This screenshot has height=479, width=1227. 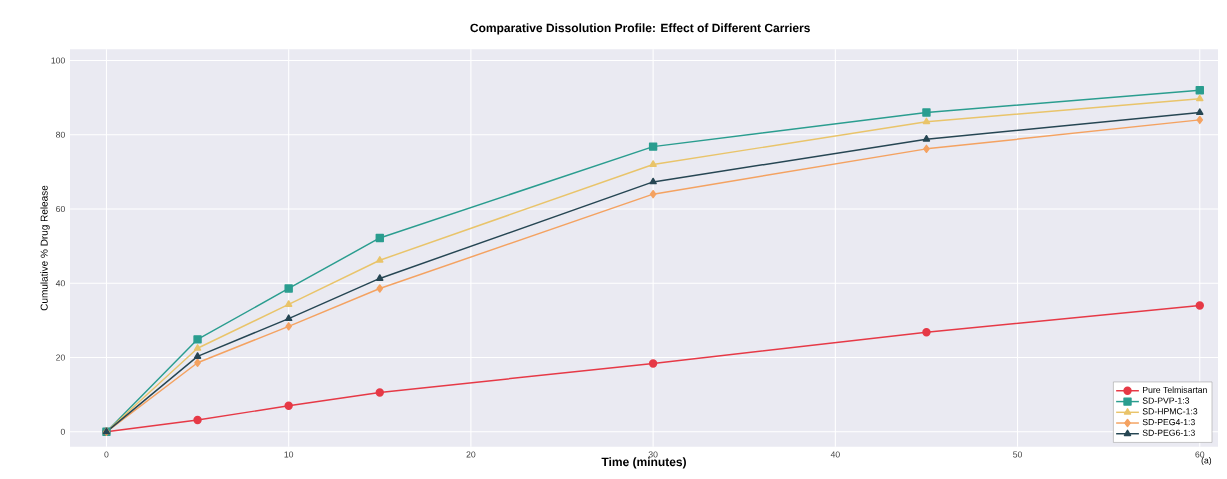 I want to click on x-tick-label: 10, so click(x=289, y=454).